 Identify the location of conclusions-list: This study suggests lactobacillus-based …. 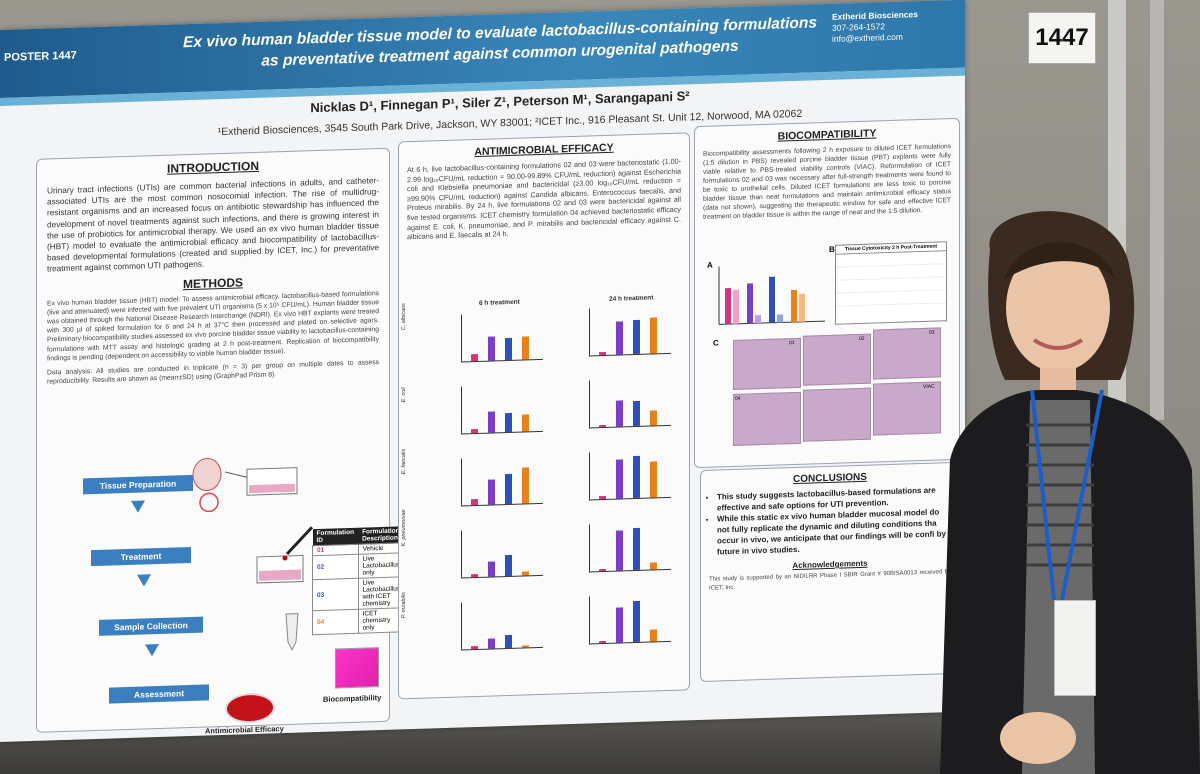
(827, 521).